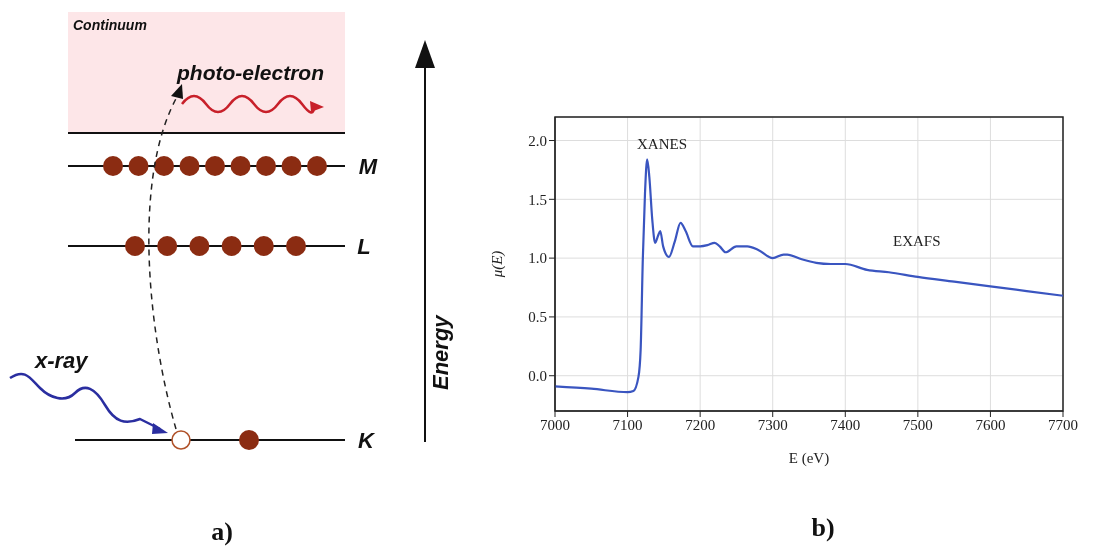  Describe the element at coordinates (537, 317) in the screenshot. I see `y-tick-label: 0.5` at that location.